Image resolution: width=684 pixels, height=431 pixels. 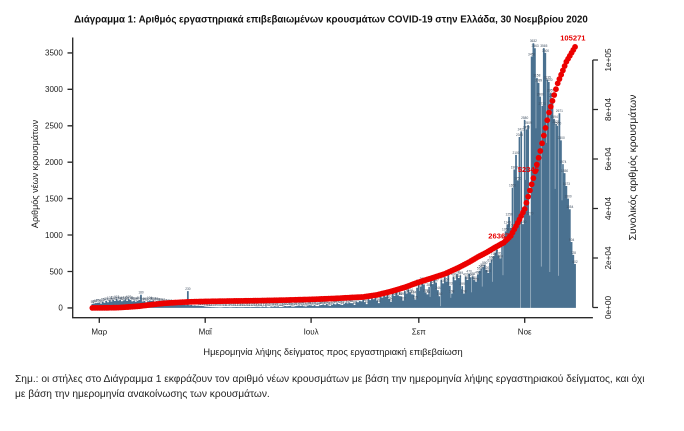 What do you see at coordinates (575, 262) in the screenshot?
I see `svg-text: 602` at bounding box center [575, 262].